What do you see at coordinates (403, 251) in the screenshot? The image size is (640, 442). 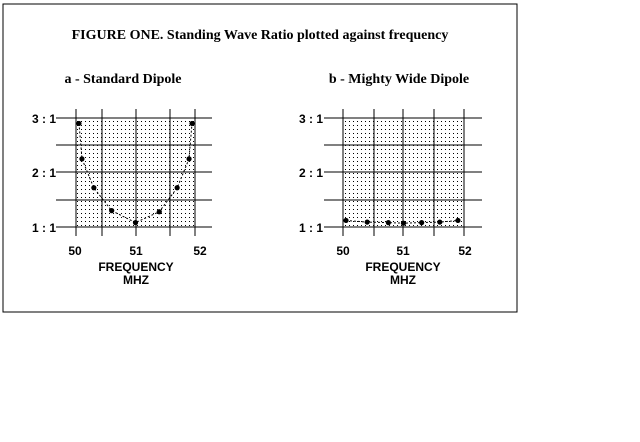 I see `chart-b-xtick-label: 51` at bounding box center [403, 251].